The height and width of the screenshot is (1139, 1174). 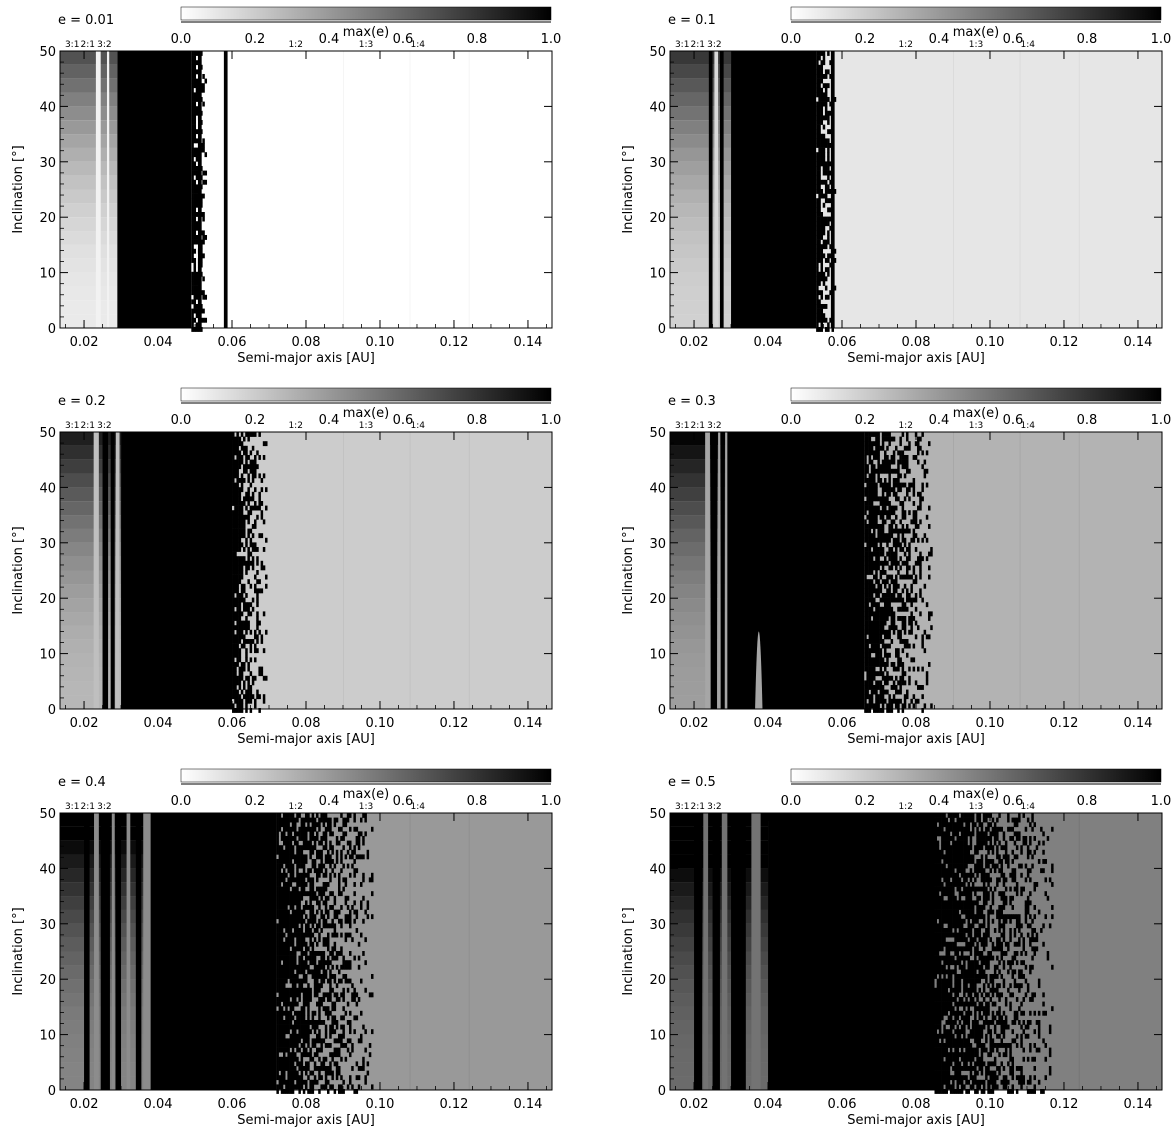 I want to click on colorbar-gradient, so click(x=366, y=775).